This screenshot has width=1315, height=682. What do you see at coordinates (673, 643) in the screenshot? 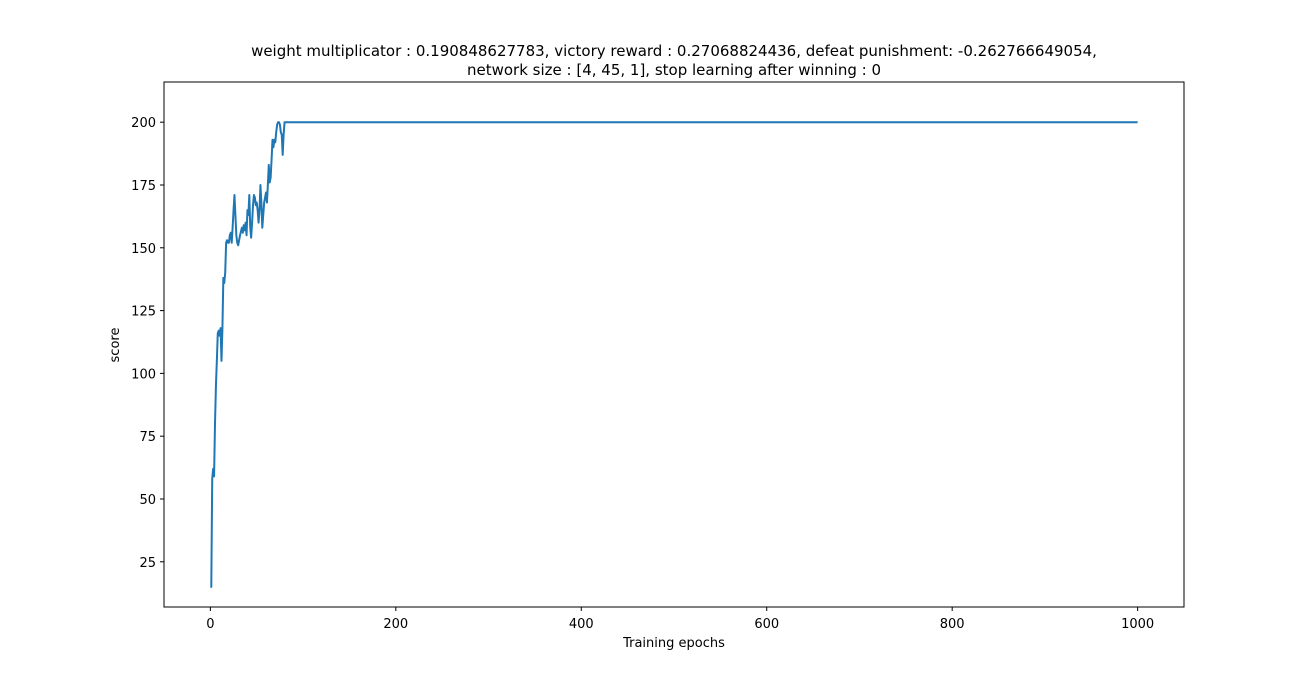
I see `x-axis-label: Training epochs` at bounding box center [673, 643].